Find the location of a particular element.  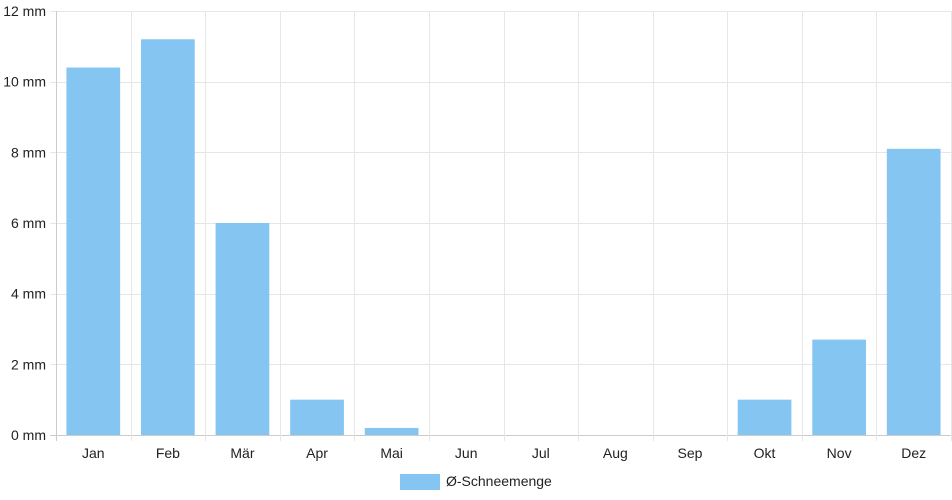

x-tick-label: Mai is located at coordinates (391, 453).